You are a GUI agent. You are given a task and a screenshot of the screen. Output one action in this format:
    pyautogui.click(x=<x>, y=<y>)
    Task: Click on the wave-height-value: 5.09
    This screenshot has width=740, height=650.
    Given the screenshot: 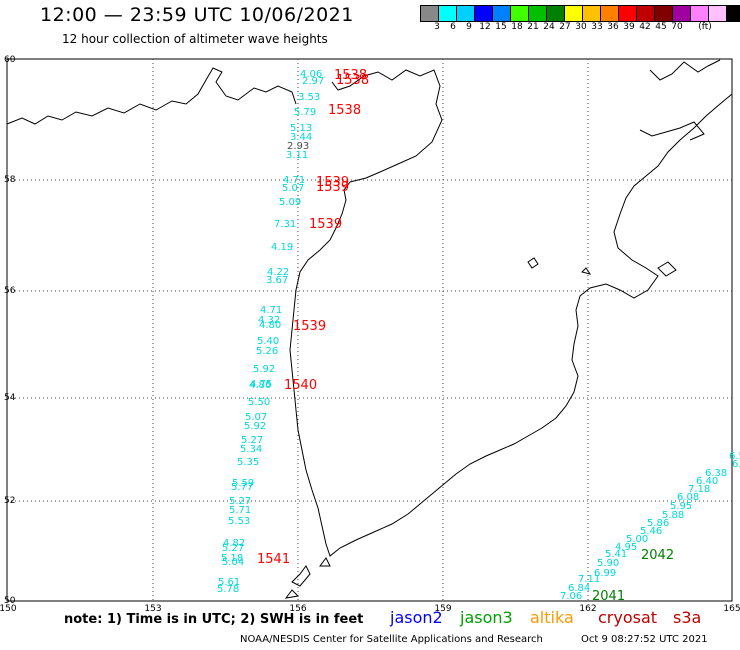 What is the action you would take?
    pyautogui.click(x=290, y=202)
    